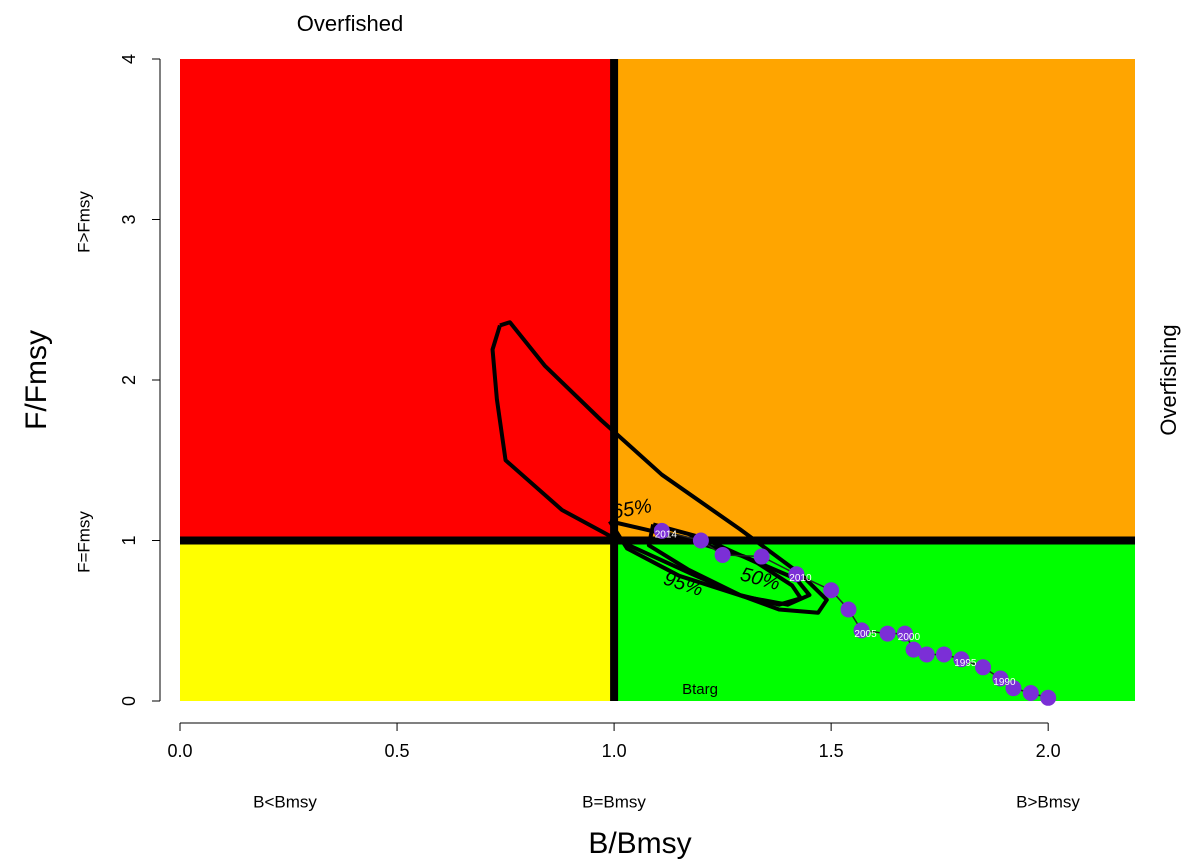 Image resolution: width=1198 pixels, height=867 pixels. Describe the element at coordinates (965, 663) in the screenshot. I see `year-label: 1995` at that location.